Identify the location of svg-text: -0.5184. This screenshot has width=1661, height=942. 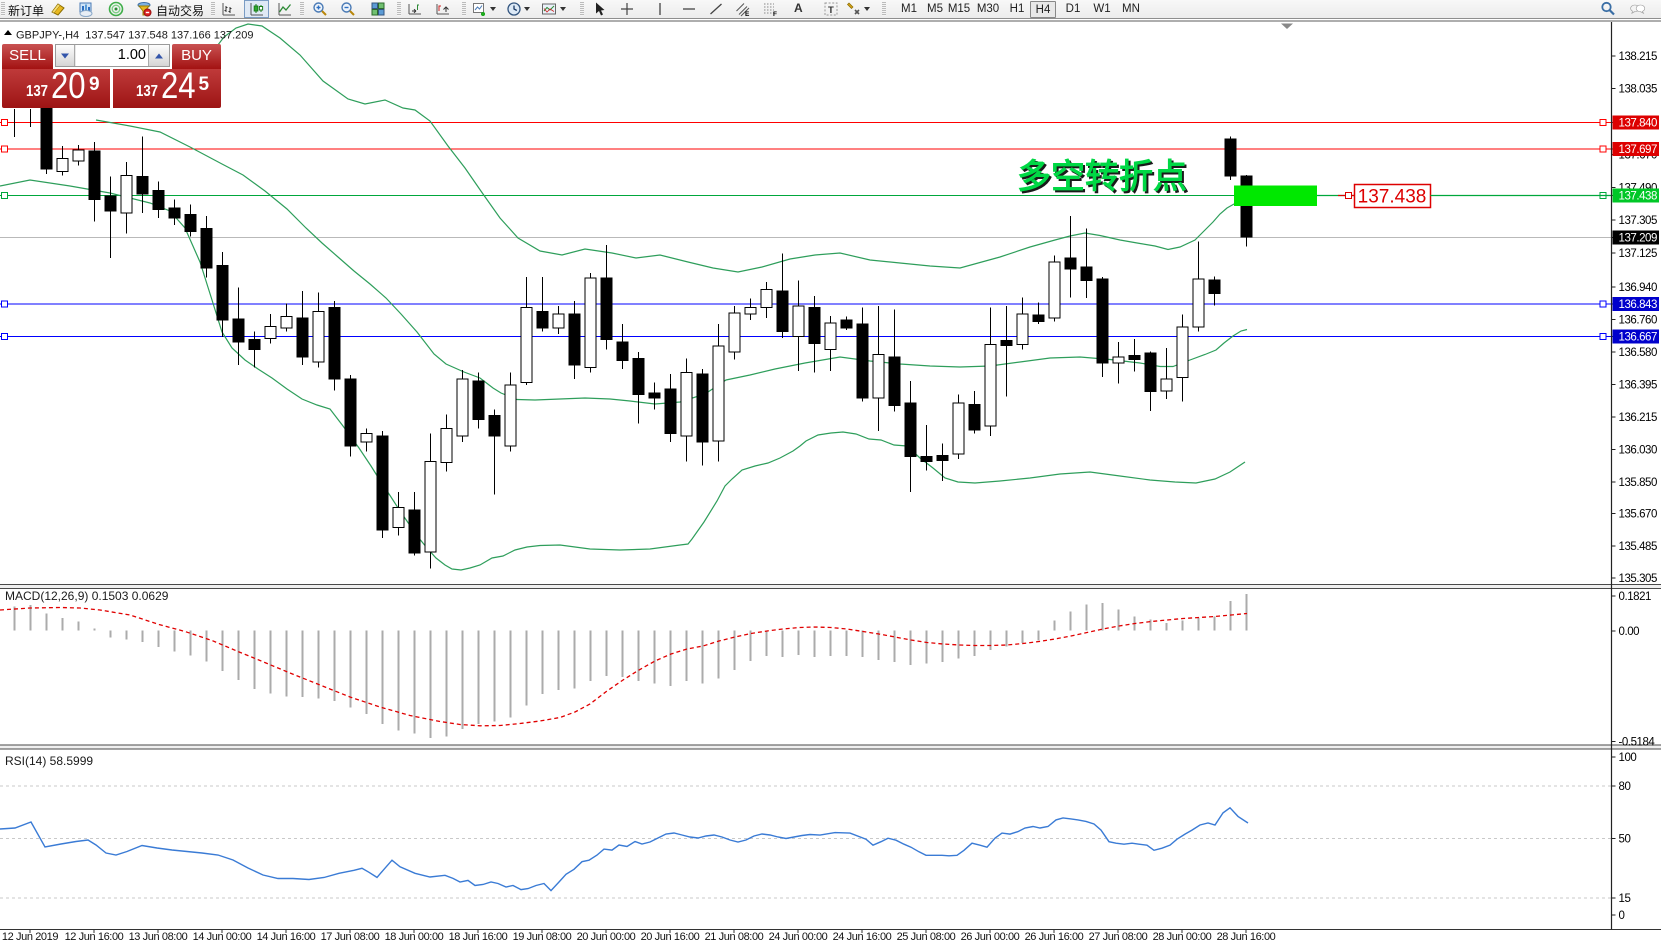
(1637, 743).